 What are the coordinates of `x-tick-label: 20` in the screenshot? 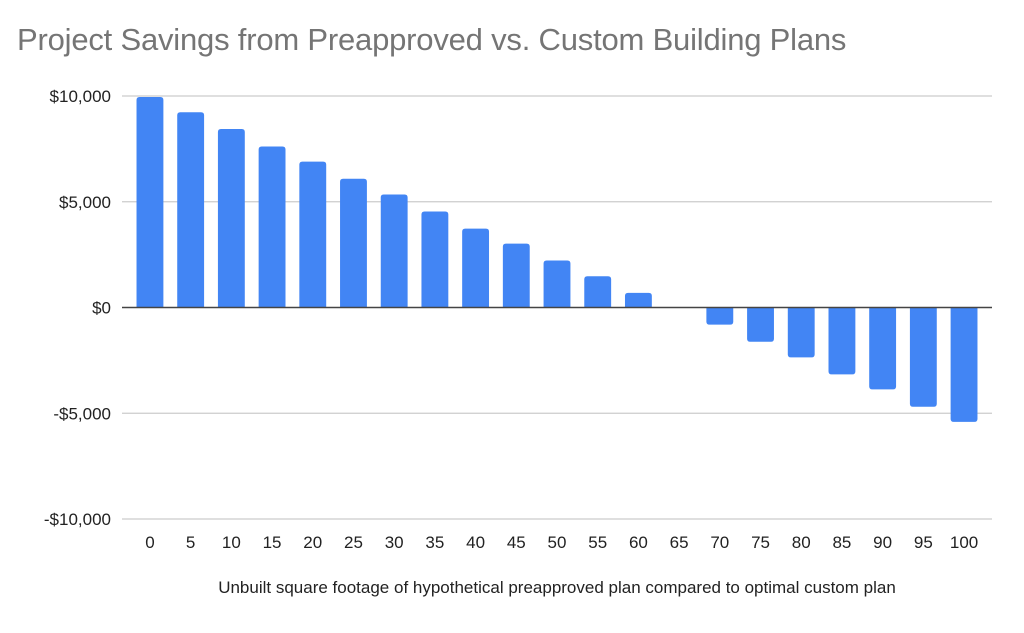 It's located at (312, 542).